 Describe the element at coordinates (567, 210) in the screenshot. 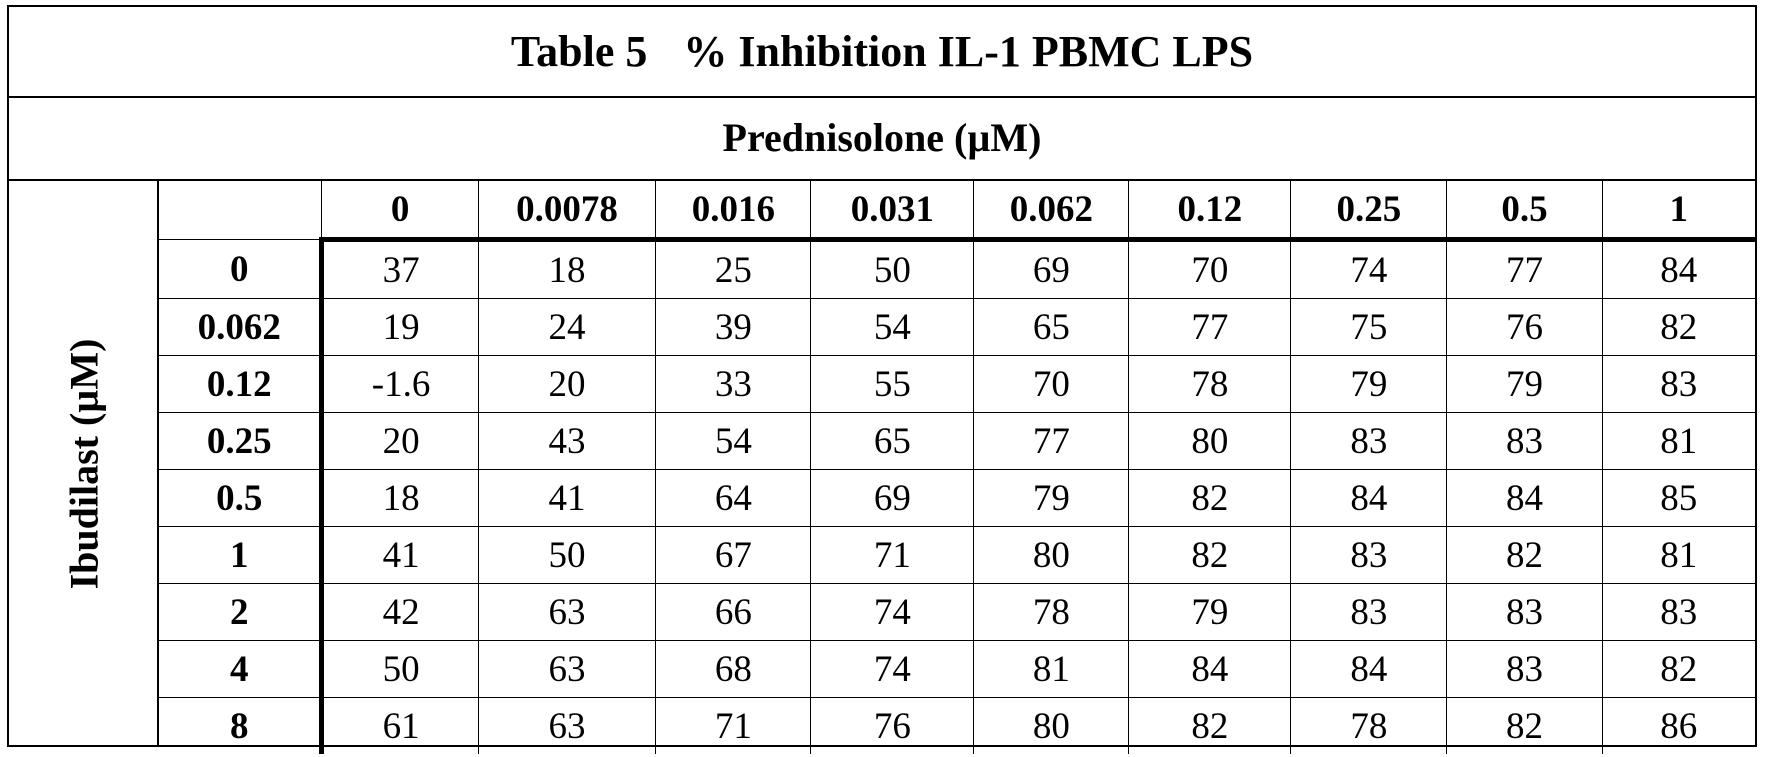

I see `column-header-cell: 0.0078` at that location.